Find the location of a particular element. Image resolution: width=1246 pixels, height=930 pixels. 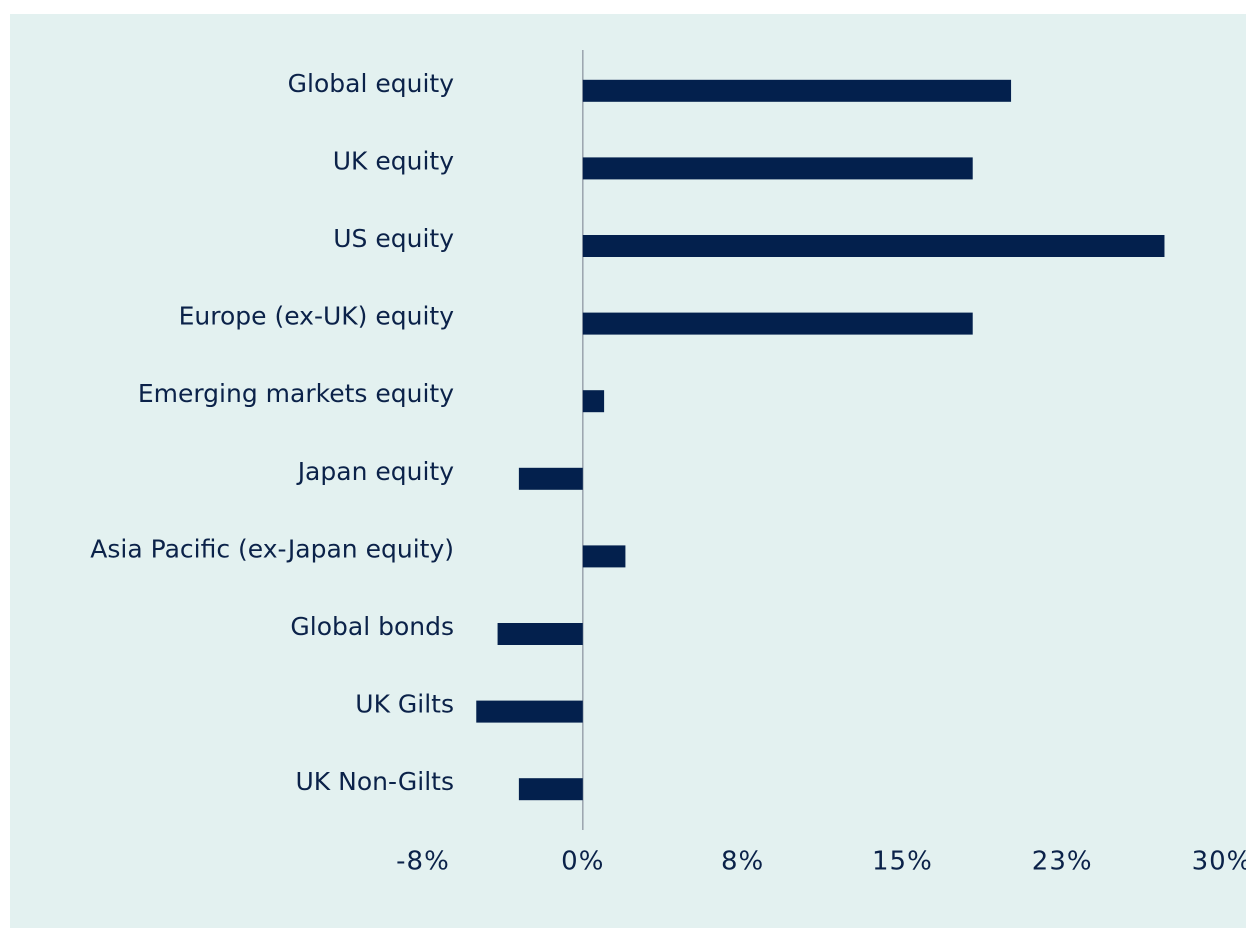

y-tick-label: UK Gilts is located at coordinates (404, 704).